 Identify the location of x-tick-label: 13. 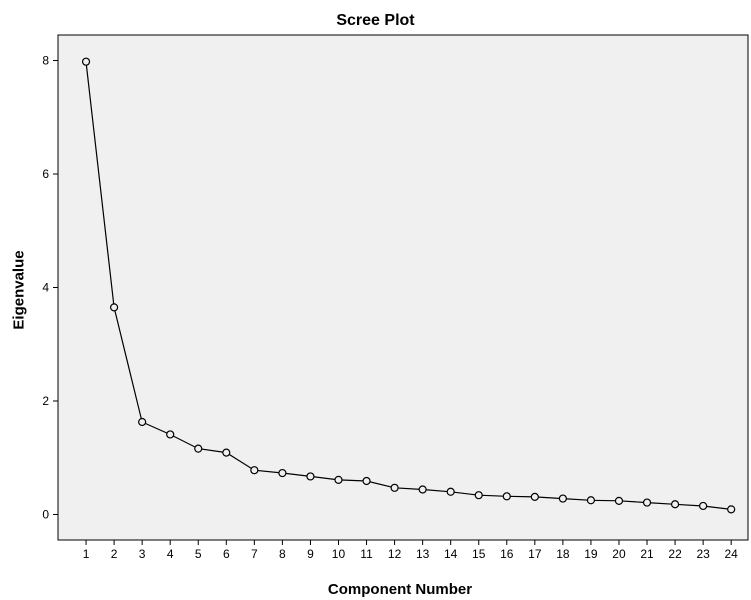
(423, 554).